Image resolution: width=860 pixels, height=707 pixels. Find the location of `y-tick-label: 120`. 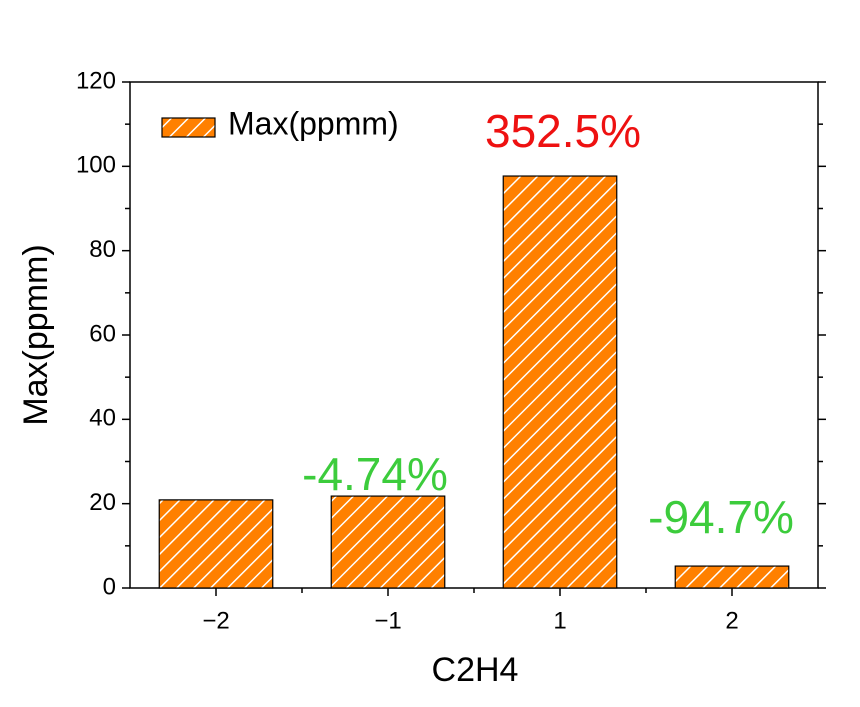

y-tick-label: 120 is located at coordinates (96, 80).